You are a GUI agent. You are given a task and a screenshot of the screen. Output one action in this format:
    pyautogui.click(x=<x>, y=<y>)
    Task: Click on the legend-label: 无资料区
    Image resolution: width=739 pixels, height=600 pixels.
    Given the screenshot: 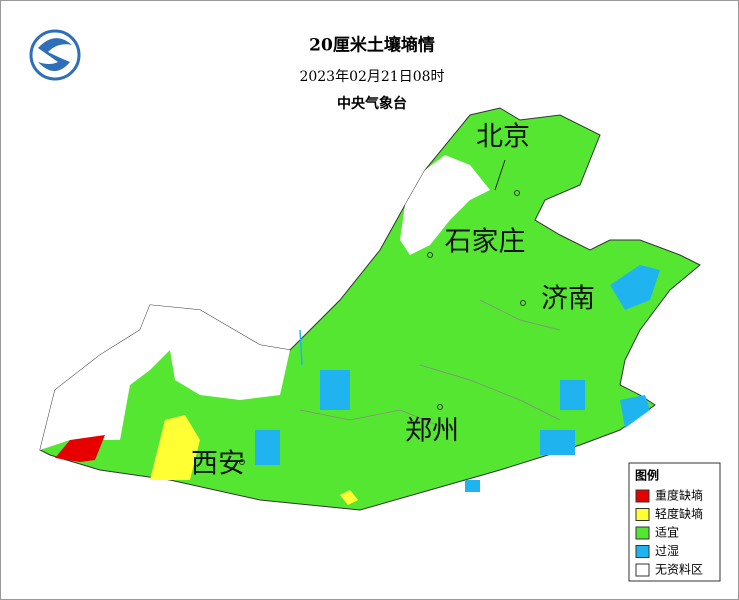 What is the action you would take?
    pyautogui.click(x=679, y=570)
    